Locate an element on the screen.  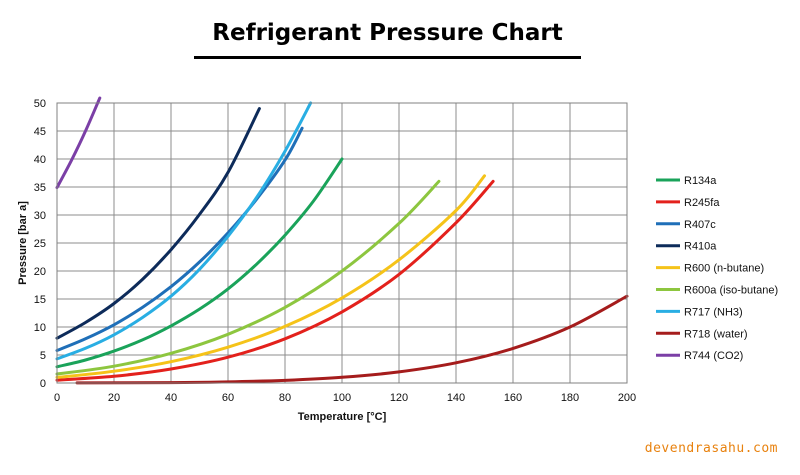
x-tick-label: 140 is located at coordinates (456, 398).